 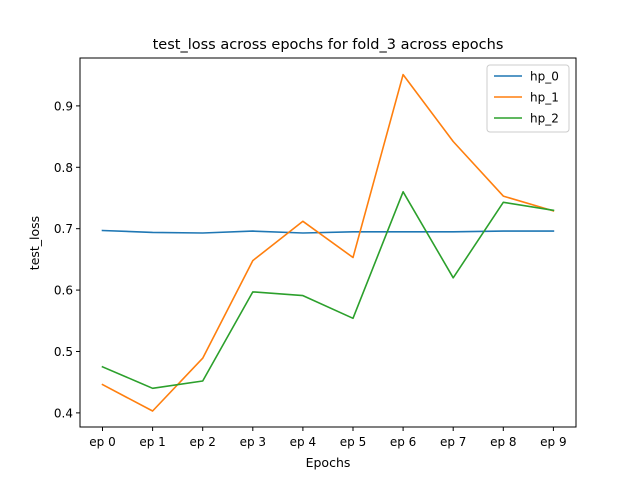 What do you see at coordinates (328, 438) in the screenshot?
I see `x-axis: ep 0 ep 1 ep 2 ep 3 ep 4 ep 5 ep 6 ep 7 ep 8 ep 9` at bounding box center [328, 438].